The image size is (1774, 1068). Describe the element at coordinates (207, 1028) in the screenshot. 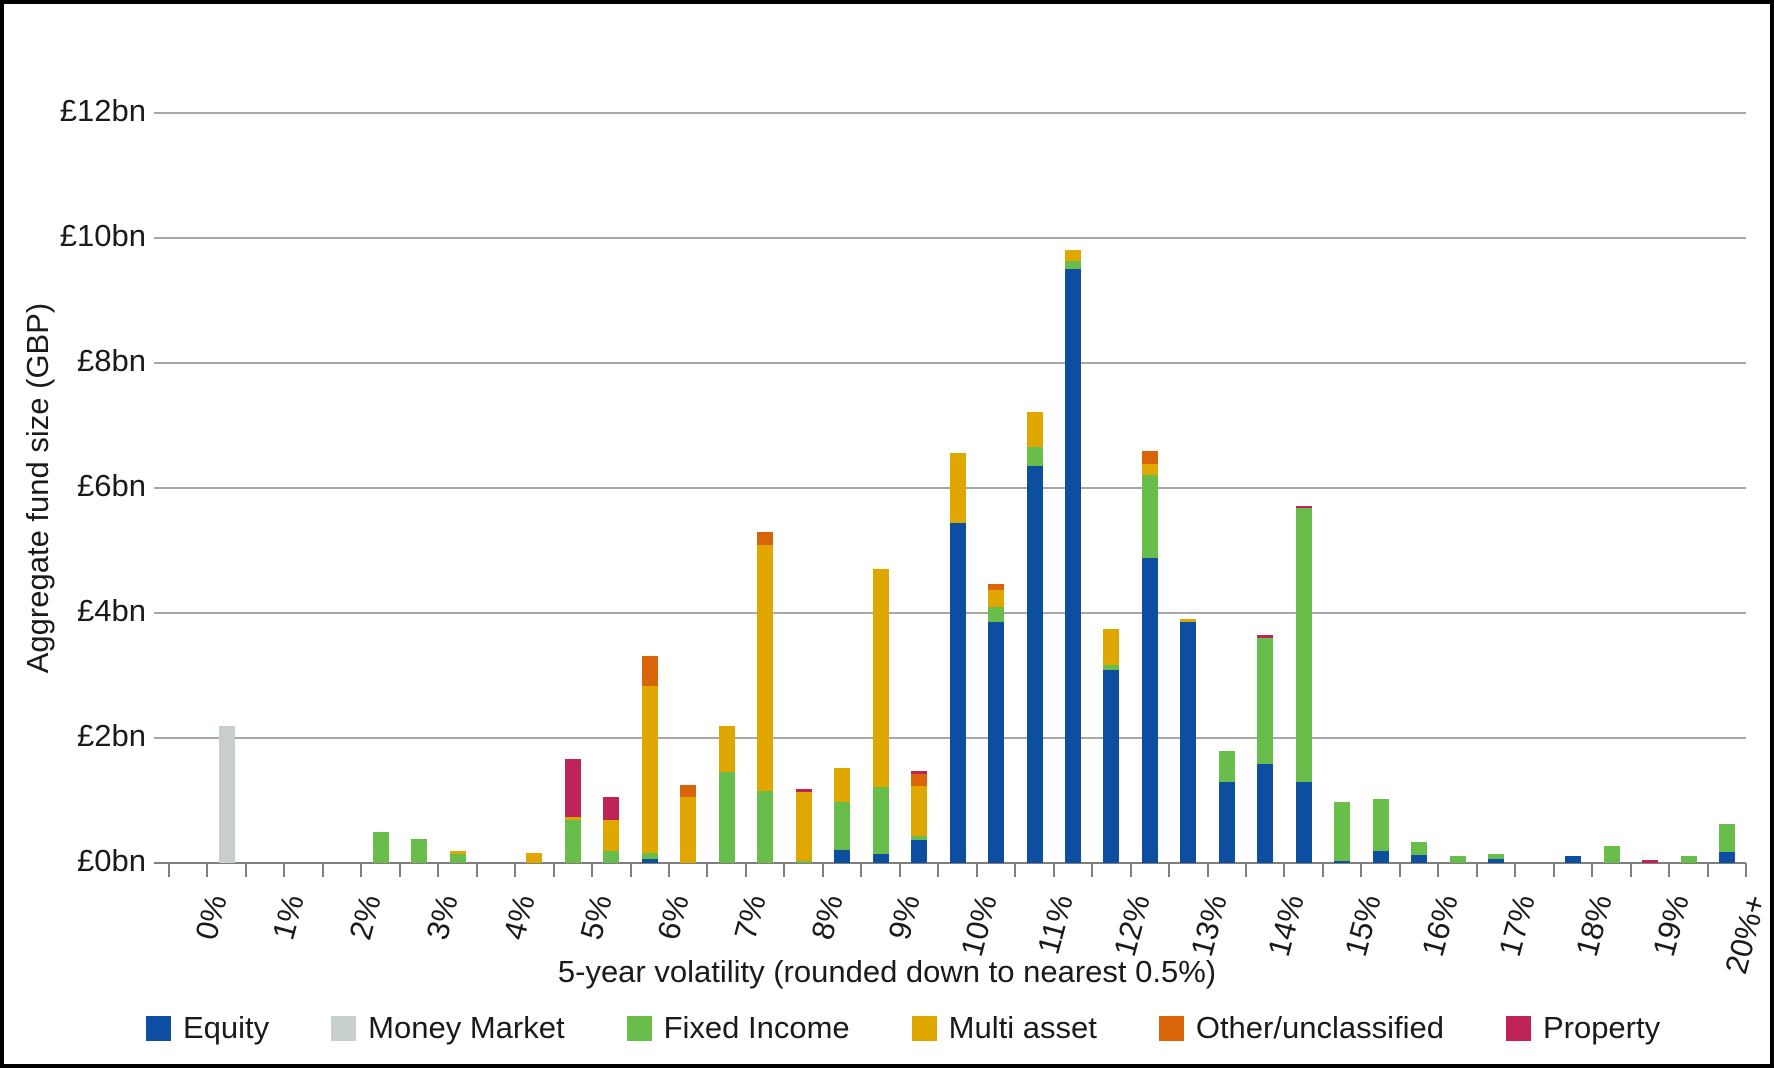

I see `legend-item-equity: Equity` at that location.